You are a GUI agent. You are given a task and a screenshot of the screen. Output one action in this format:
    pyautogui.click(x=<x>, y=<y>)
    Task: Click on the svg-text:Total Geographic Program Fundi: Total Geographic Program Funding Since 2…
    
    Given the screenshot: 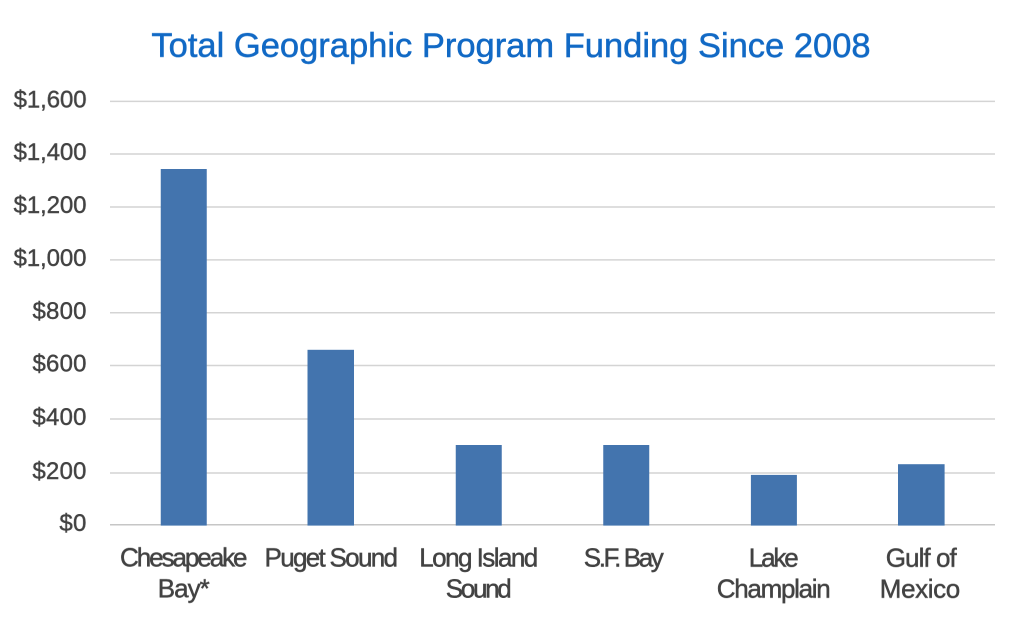 What is the action you would take?
    pyautogui.click(x=510, y=46)
    